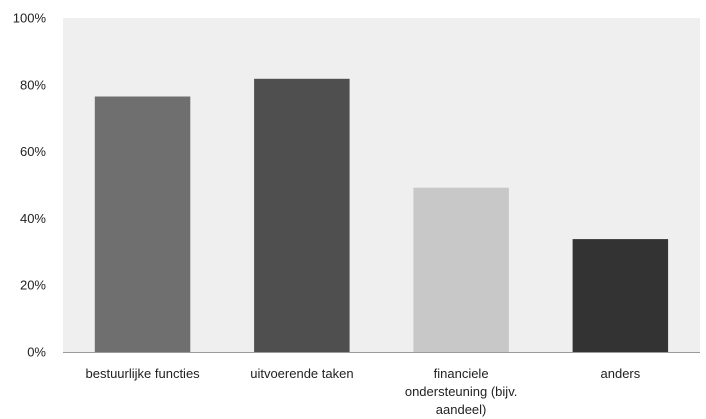 The width and height of the screenshot is (706, 419). What do you see at coordinates (33, 285) in the screenshot?
I see `y-tick-label: 20%` at bounding box center [33, 285].